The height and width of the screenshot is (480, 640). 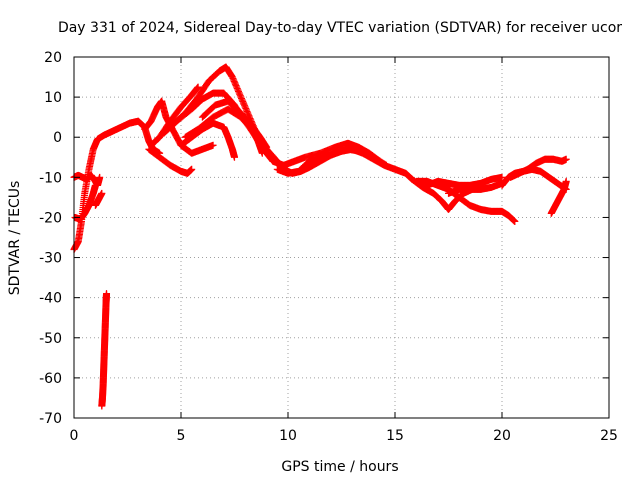 What do you see at coordinates (339, 467) in the screenshot?
I see `x-axis-label: GPS time / hours` at bounding box center [339, 467].